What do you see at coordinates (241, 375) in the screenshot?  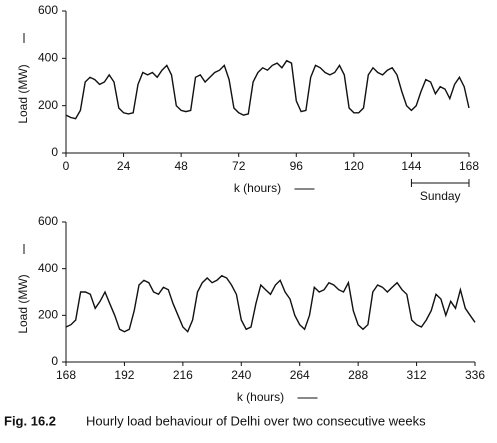 I see `x-tick-label: 240` at bounding box center [241, 375].